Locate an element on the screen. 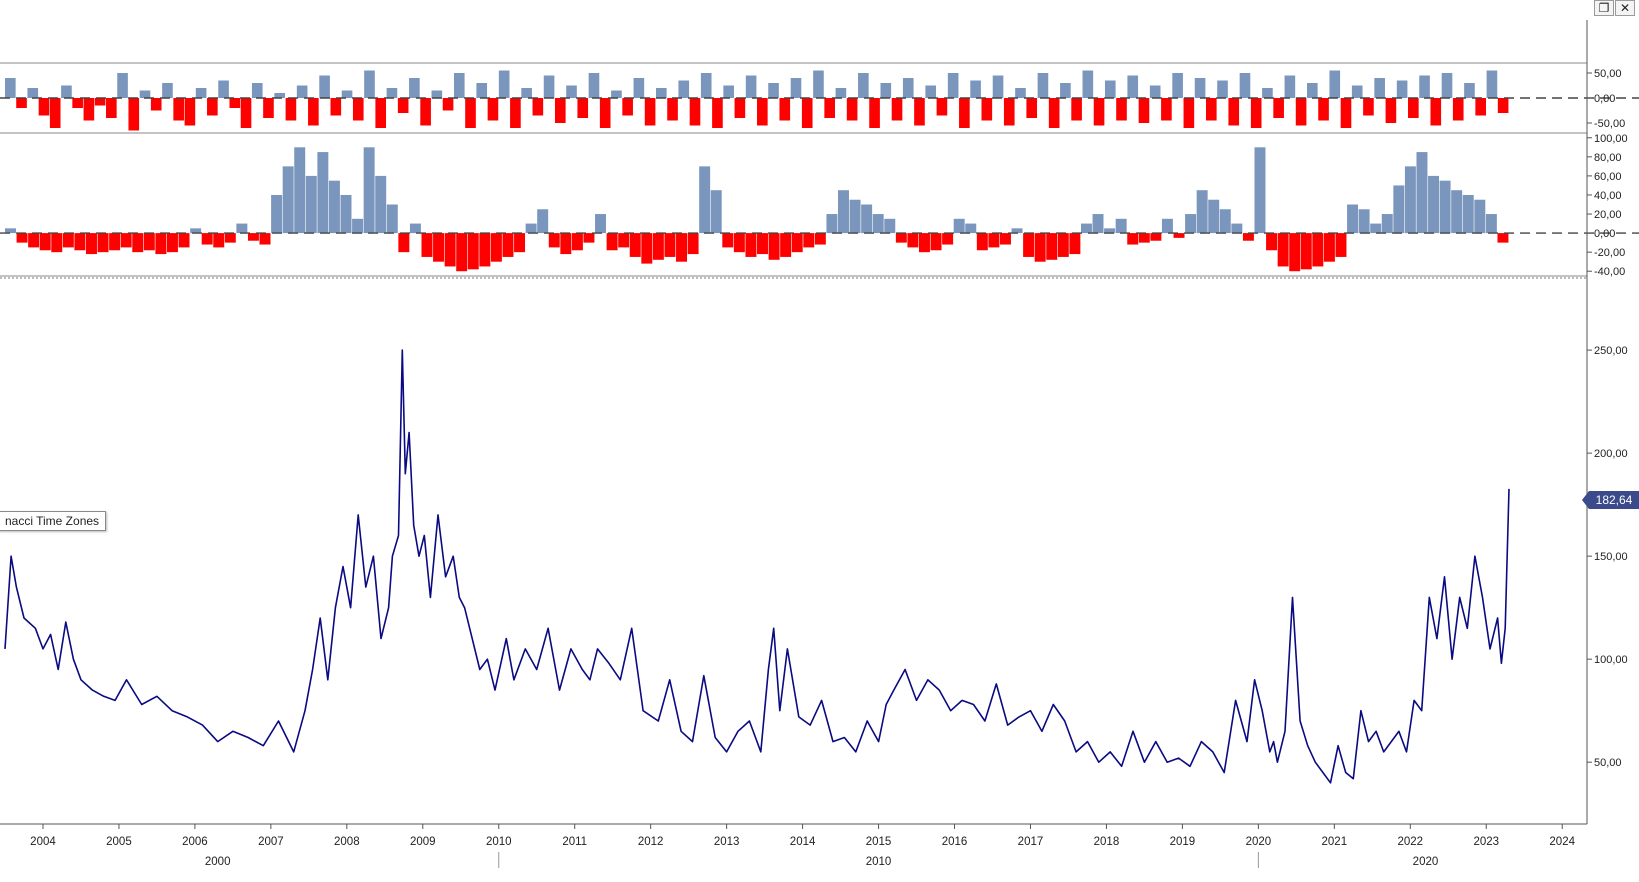 This screenshot has width=1639, height=882. y-tick-label: 250,00 is located at coordinates (1611, 351).